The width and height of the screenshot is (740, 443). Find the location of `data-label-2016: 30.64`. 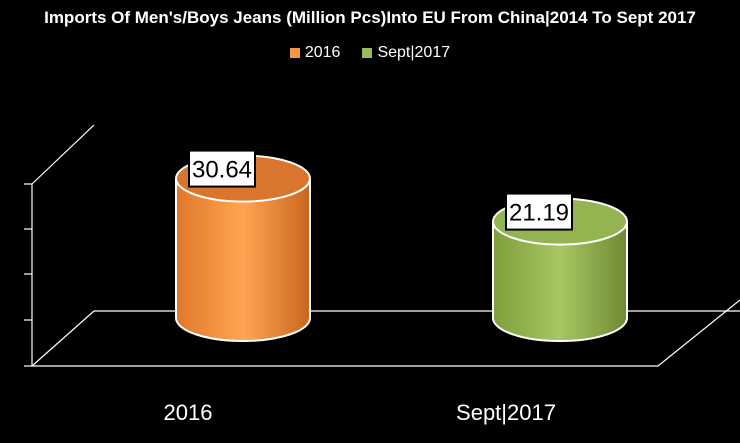

data-label-2016: 30.64 is located at coordinates (222, 170).